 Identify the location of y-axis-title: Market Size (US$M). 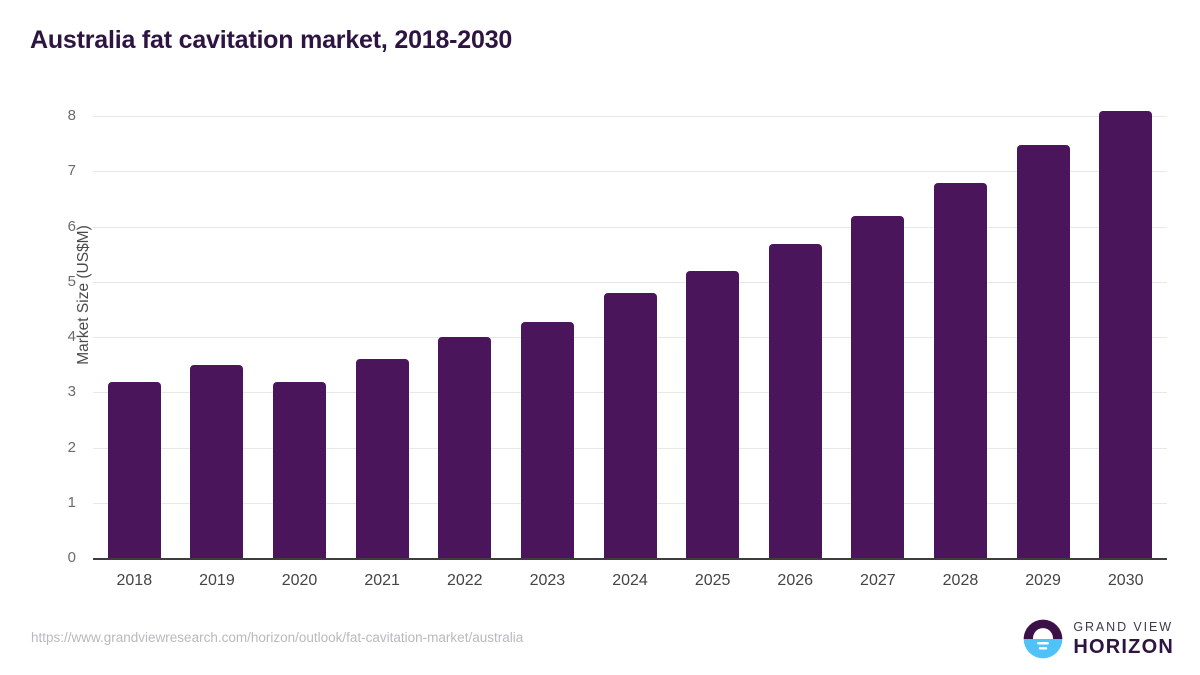
(83, 295).